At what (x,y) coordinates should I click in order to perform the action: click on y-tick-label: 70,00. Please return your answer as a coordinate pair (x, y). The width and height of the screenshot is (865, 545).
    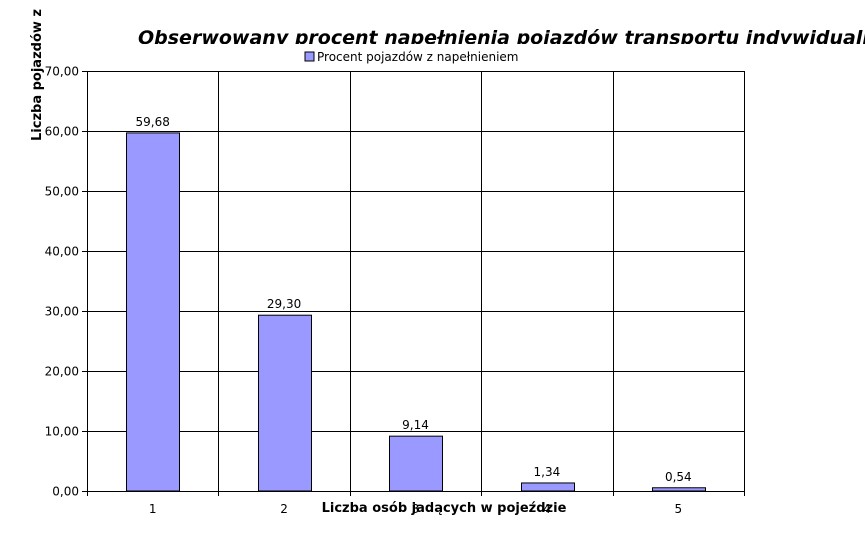
    Looking at the image, I should click on (62, 72).